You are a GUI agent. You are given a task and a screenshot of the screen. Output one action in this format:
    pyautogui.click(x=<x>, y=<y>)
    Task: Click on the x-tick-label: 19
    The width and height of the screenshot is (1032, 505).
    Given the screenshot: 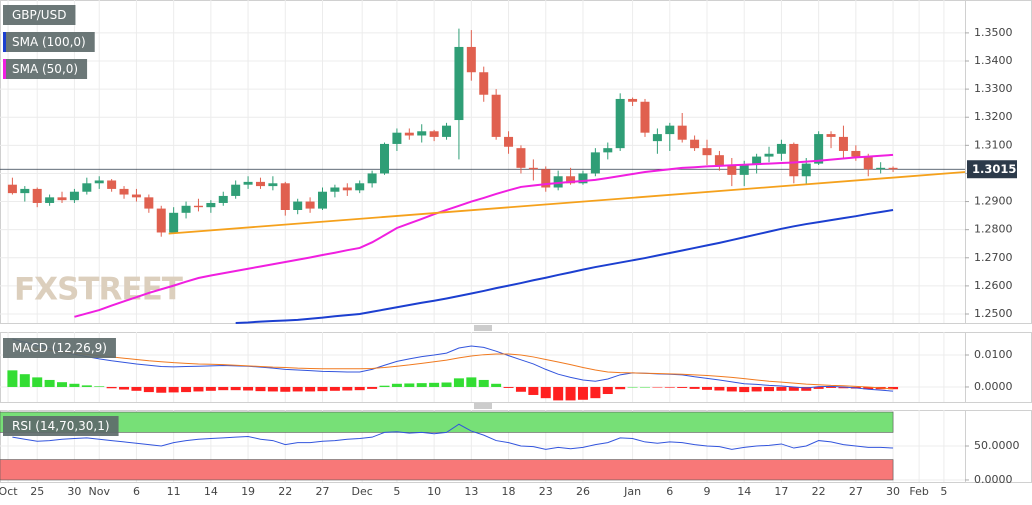 What is the action you would take?
    pyautogui.click(x=248, y=491)
    